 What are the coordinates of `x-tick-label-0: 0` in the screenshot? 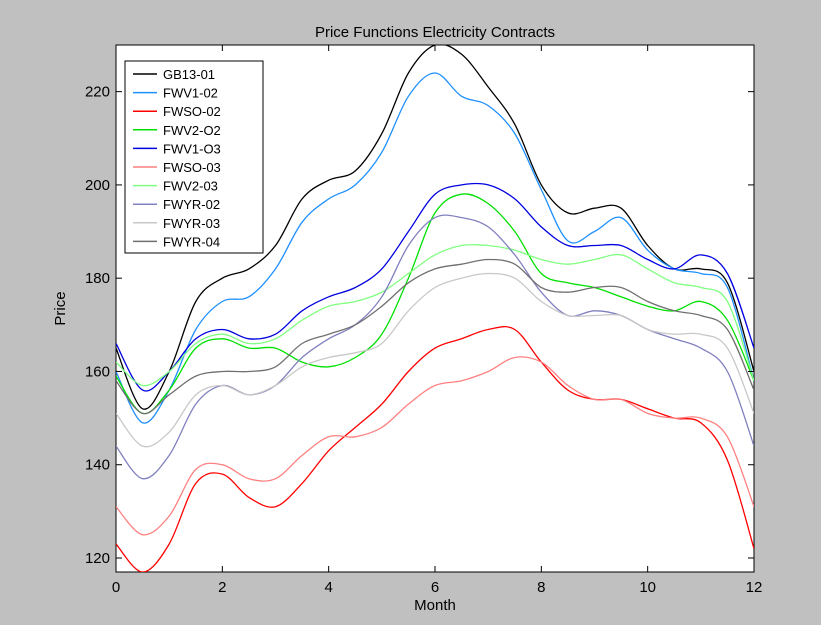 It's located at (116, 587).